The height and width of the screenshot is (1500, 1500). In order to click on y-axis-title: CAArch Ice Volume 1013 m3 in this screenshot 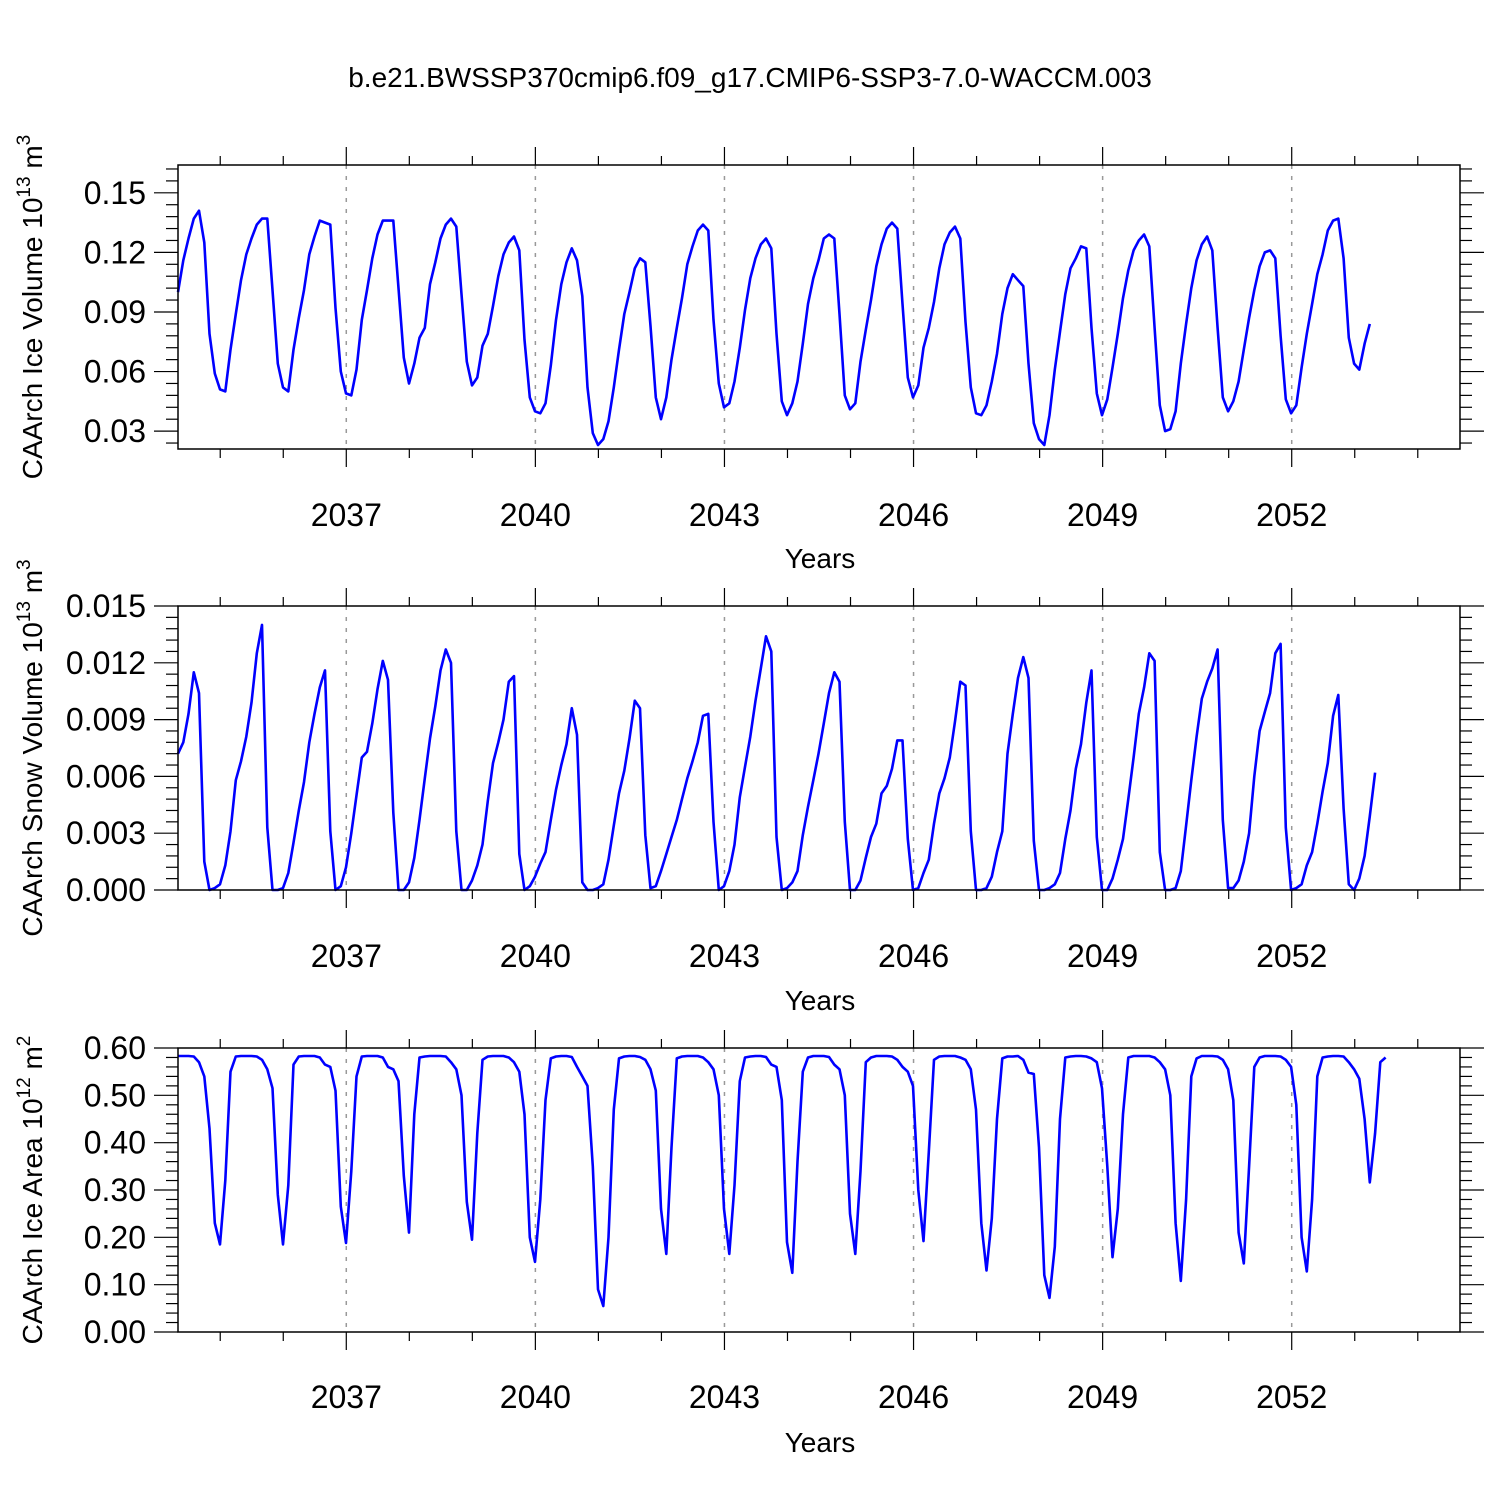, I will do `click(31, 307)`.